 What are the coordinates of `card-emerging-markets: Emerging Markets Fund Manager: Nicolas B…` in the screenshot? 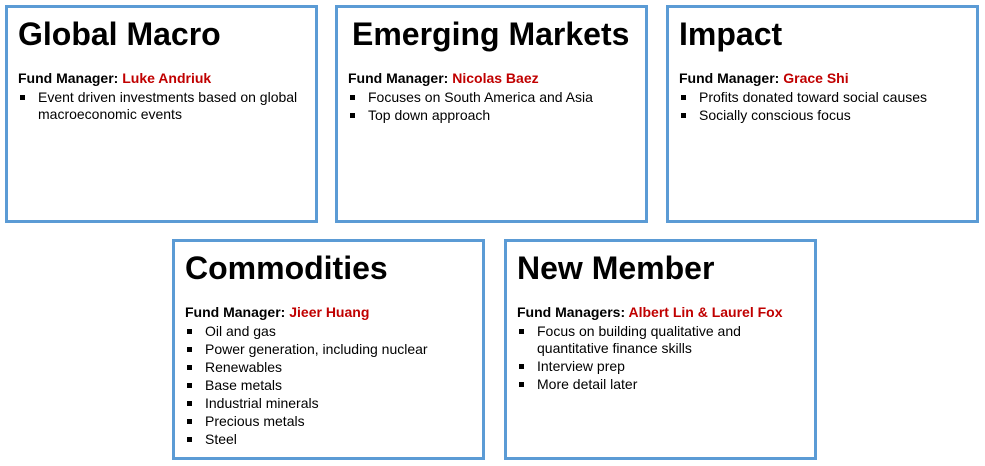 It's located at (491, 114).